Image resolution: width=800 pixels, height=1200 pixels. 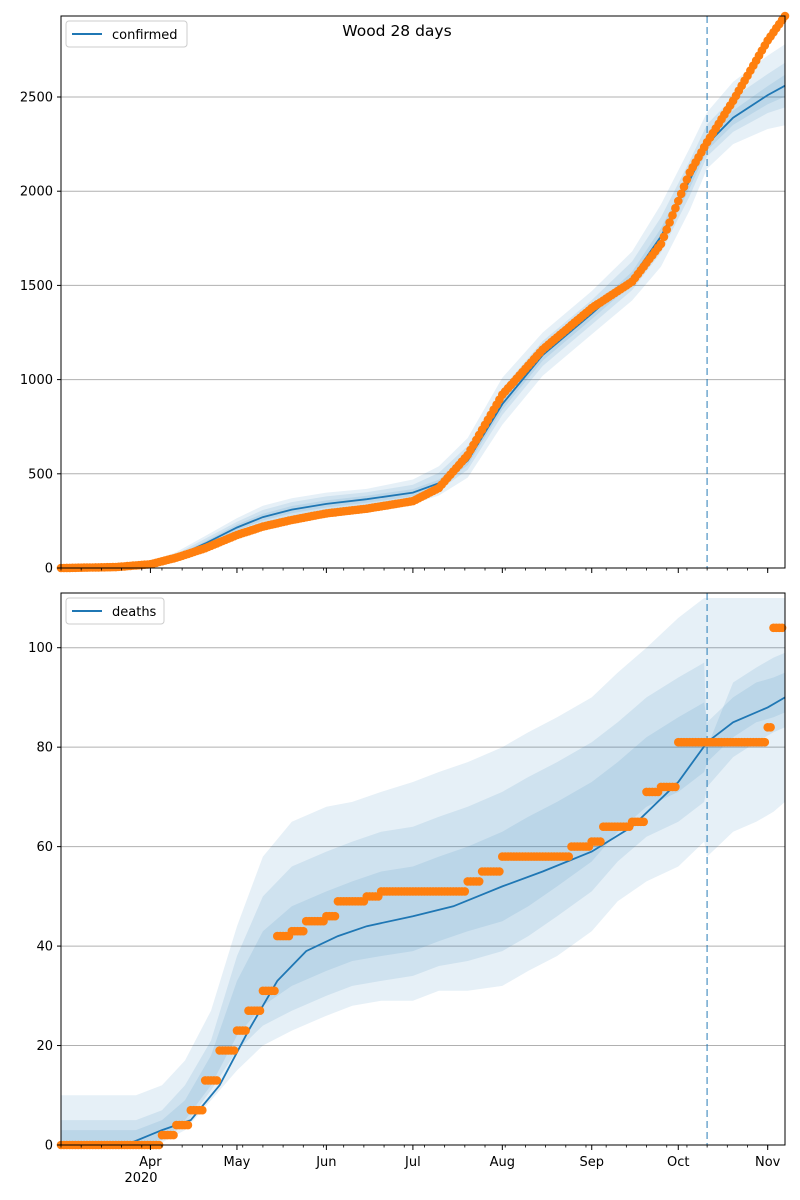 I want to click on y-tick-label: 2000, so click(x=36, y=192).